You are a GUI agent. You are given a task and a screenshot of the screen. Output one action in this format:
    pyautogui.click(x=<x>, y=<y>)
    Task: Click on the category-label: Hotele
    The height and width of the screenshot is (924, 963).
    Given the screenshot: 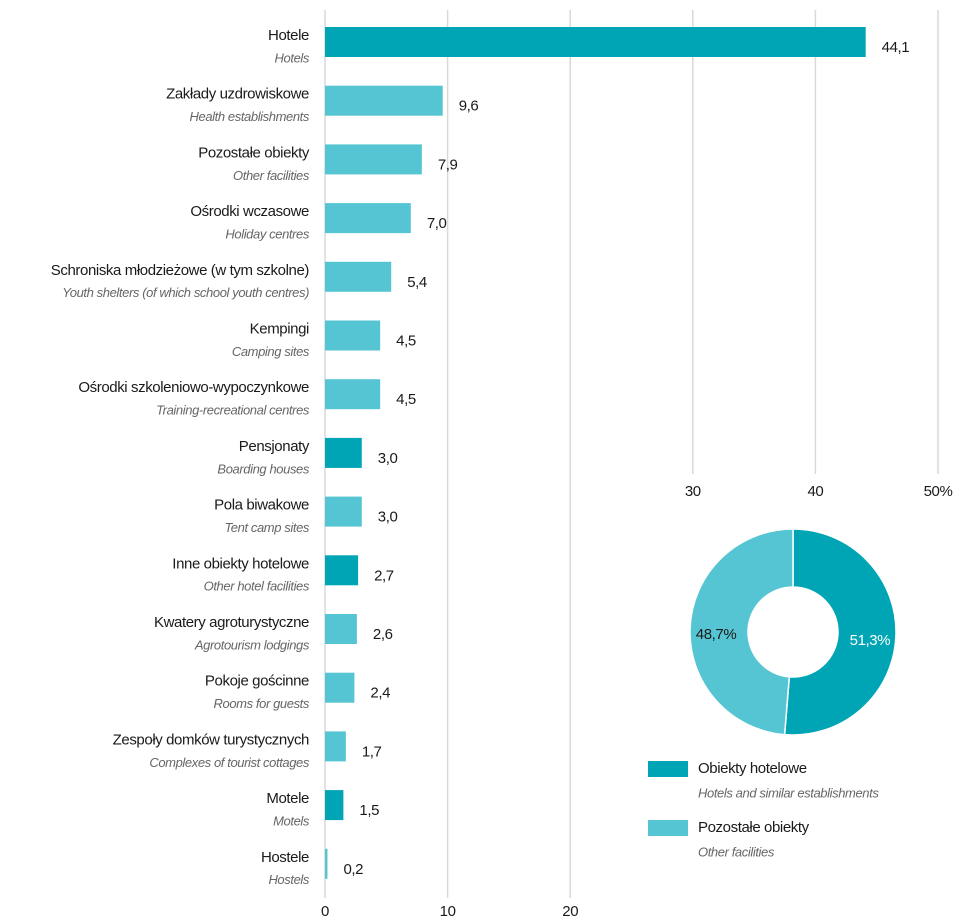 What is the action you would take?
    pyautogui.click(x=288, y=35)
    